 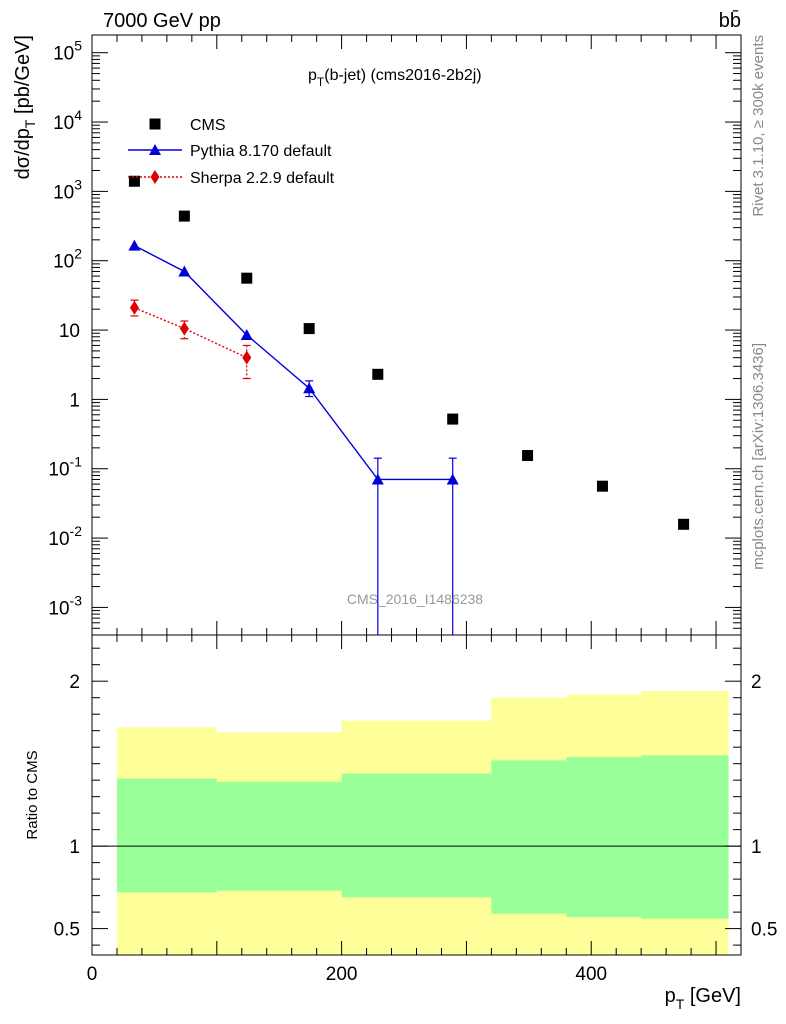 What do you see at coordinates (756, 847) in the screenshot?
I see `ratio-y-tick-label-right: 1` at bounding box center [756, 847].